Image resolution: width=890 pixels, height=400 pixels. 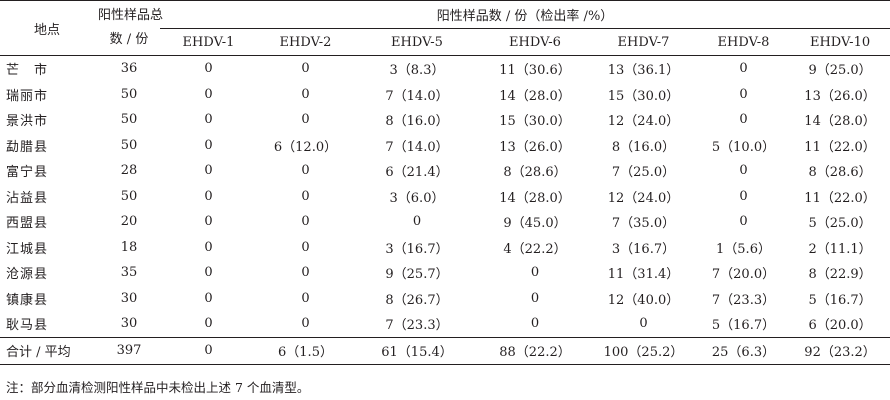 What do you see at coordinates (27, 122) in the screenshot?
I see `location-cell: 景洪市` at bounding box center [27, 122].